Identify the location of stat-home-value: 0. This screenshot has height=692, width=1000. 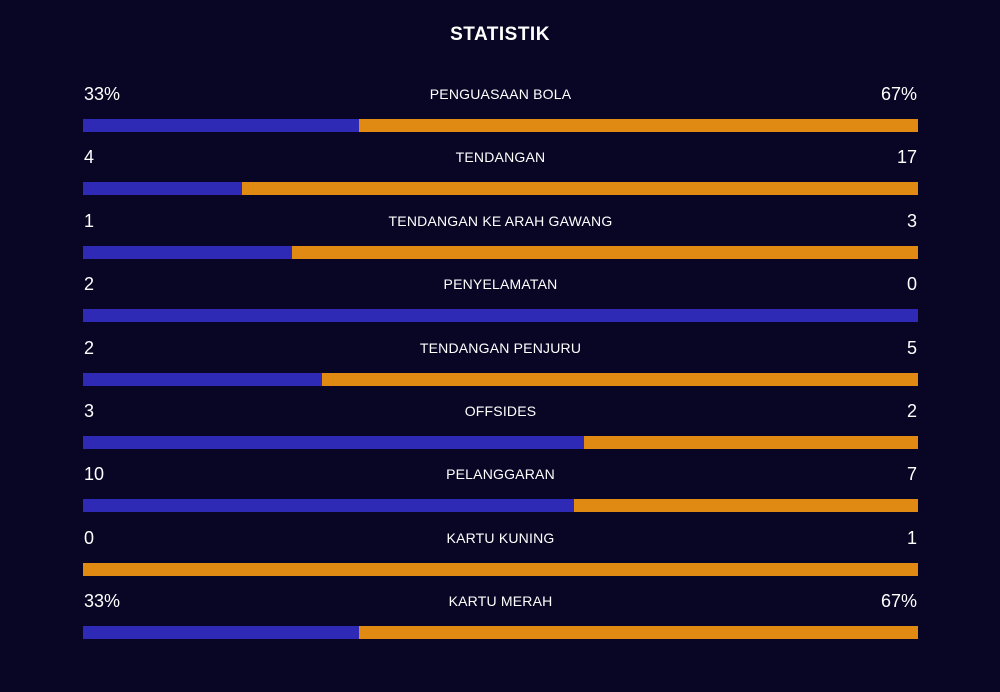
(89, 537).